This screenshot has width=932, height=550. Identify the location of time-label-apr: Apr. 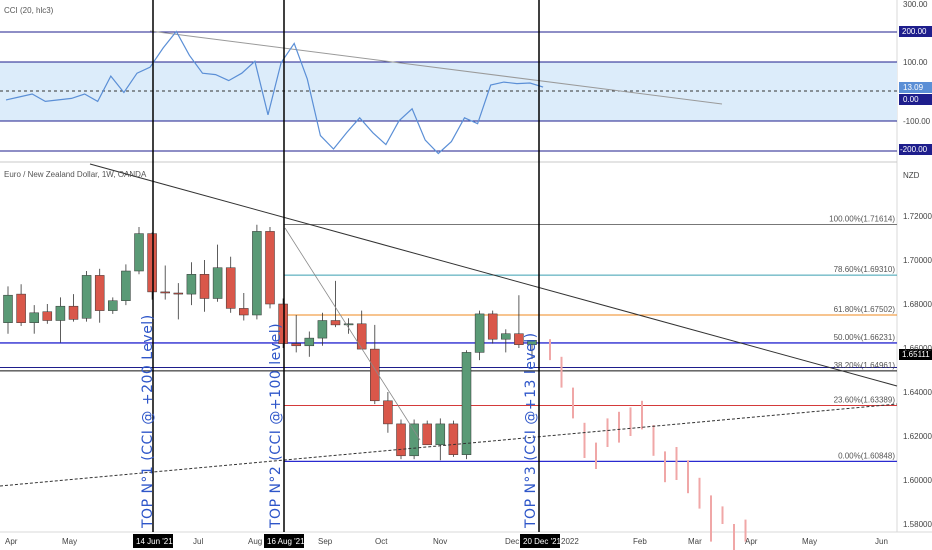
(11, 541).